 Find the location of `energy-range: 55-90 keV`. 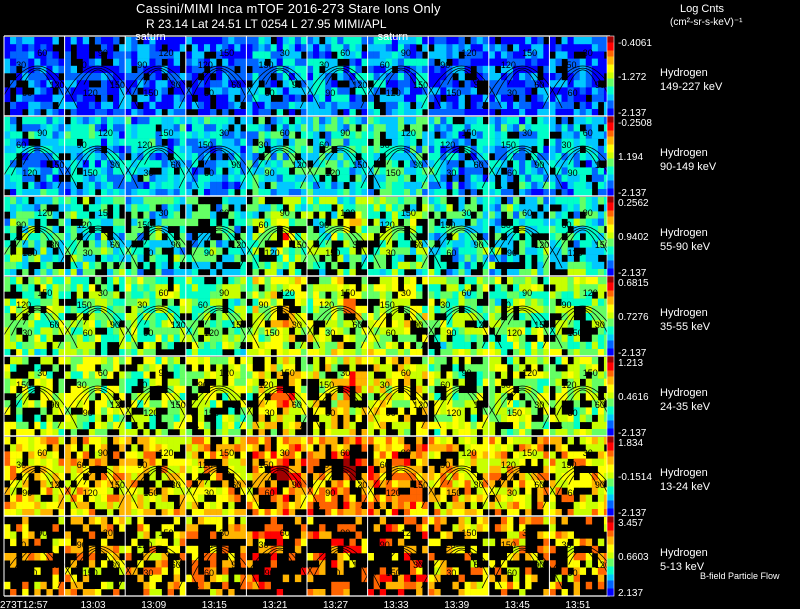

energy-range: 55-90 keV is located at coordinates (685, 247).